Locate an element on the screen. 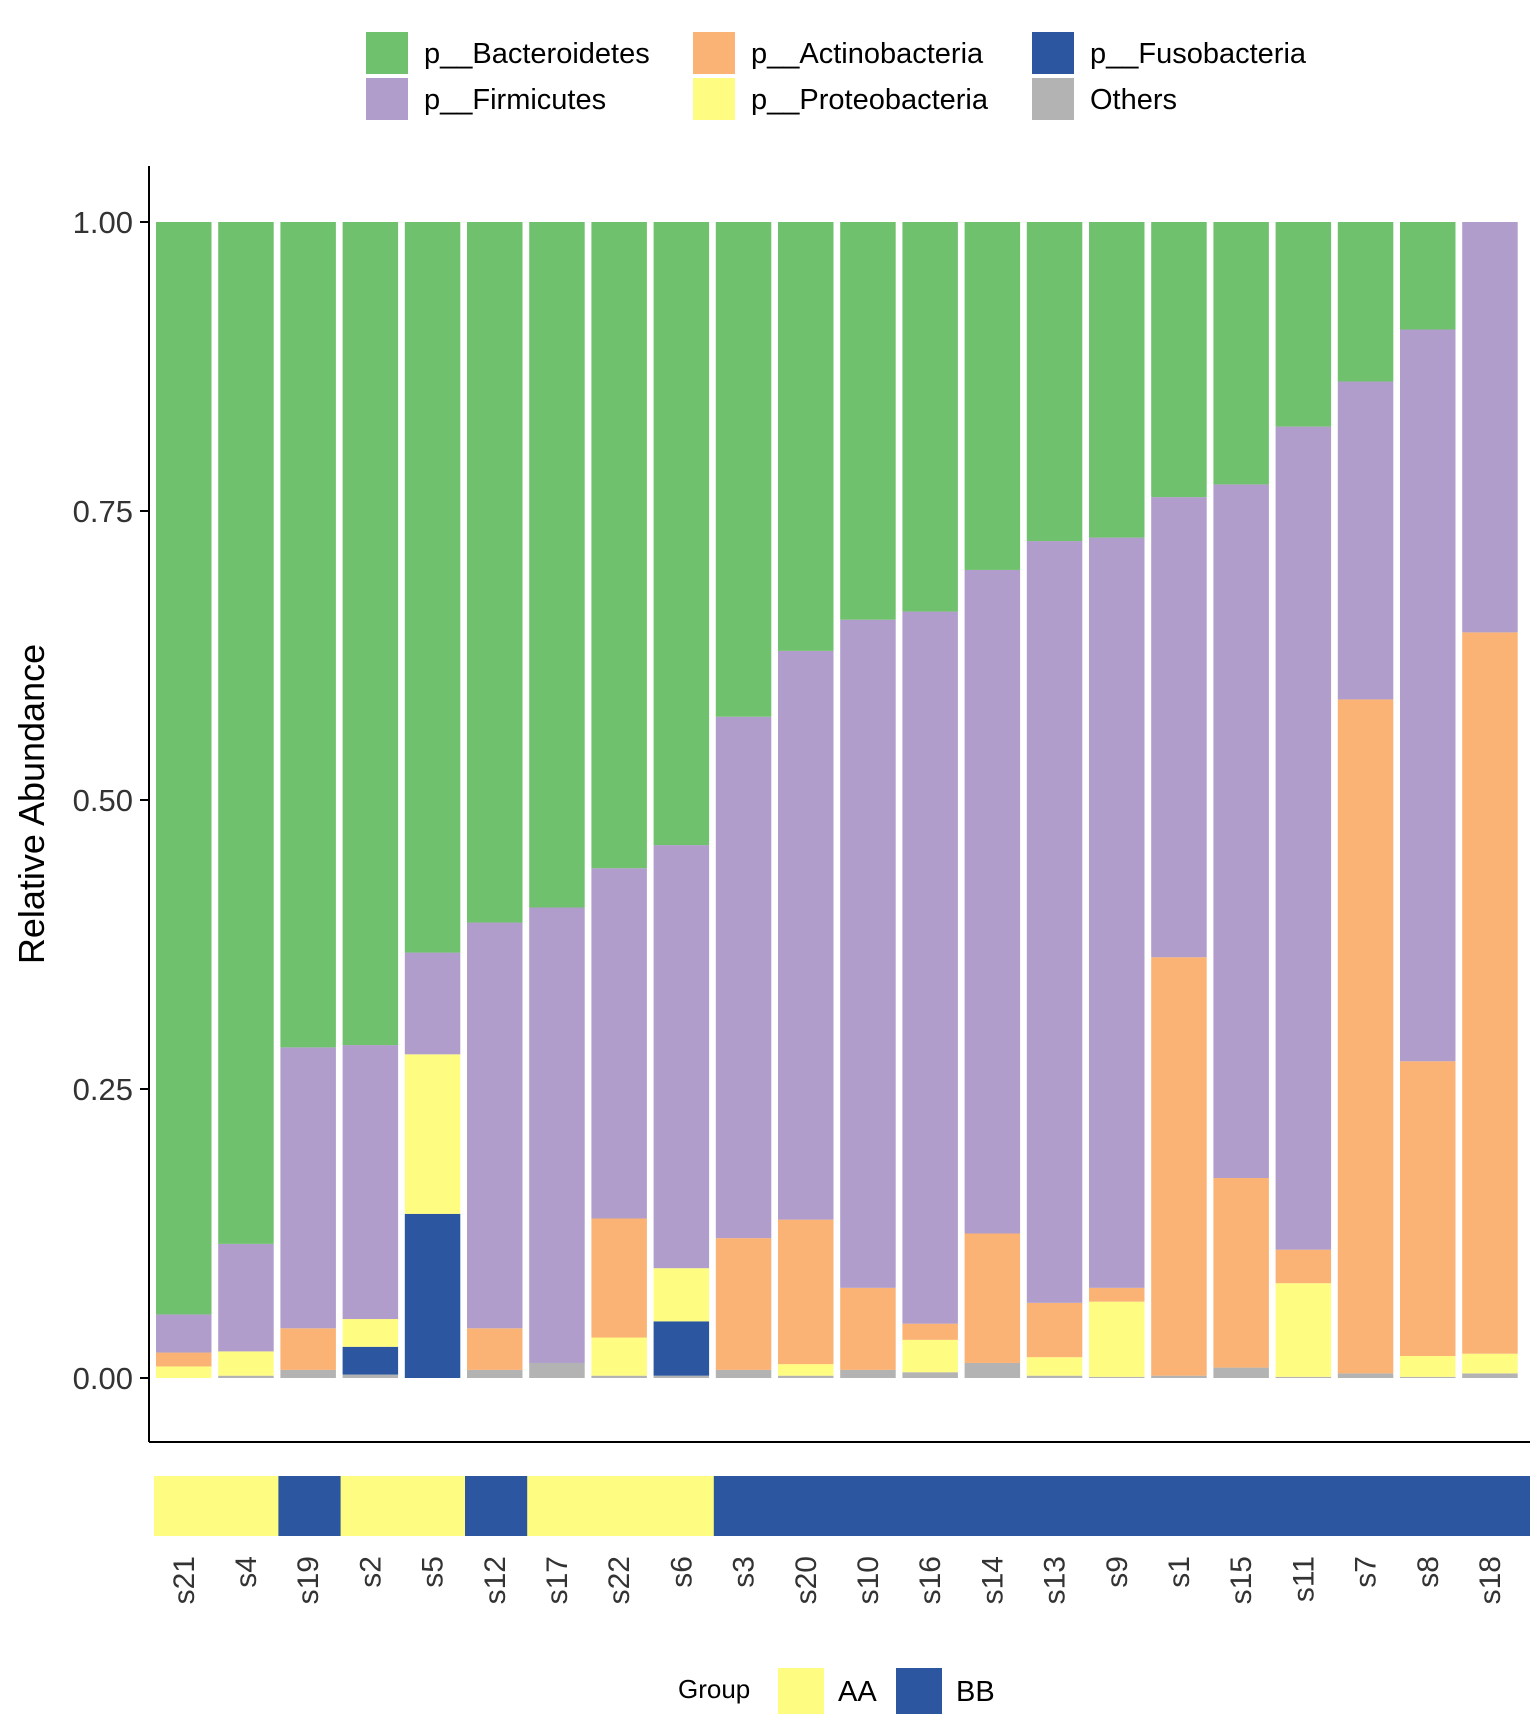 The image size is (1536, 1733). bar-segment-s20-p-proteobacteria is located at coordinates (806, 1370).